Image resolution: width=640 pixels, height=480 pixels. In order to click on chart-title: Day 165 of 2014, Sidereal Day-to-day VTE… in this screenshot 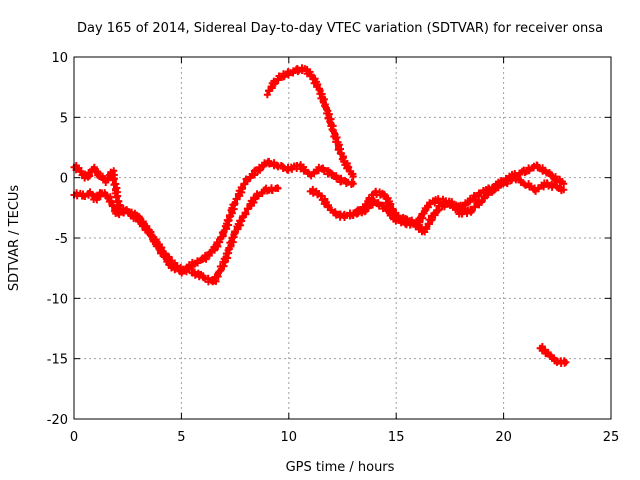, I will do `click(340, 28)`.